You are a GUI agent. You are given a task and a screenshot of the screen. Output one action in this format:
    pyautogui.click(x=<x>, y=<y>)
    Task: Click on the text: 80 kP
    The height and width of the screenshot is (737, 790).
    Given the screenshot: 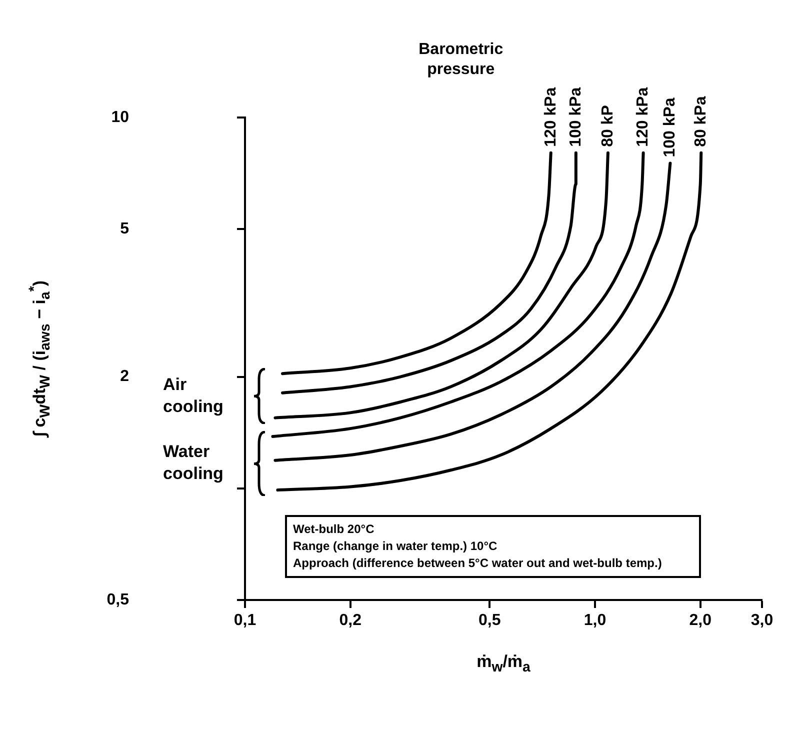 What is the action you would take?
    pyautogui.click(x=607, y=125)
    